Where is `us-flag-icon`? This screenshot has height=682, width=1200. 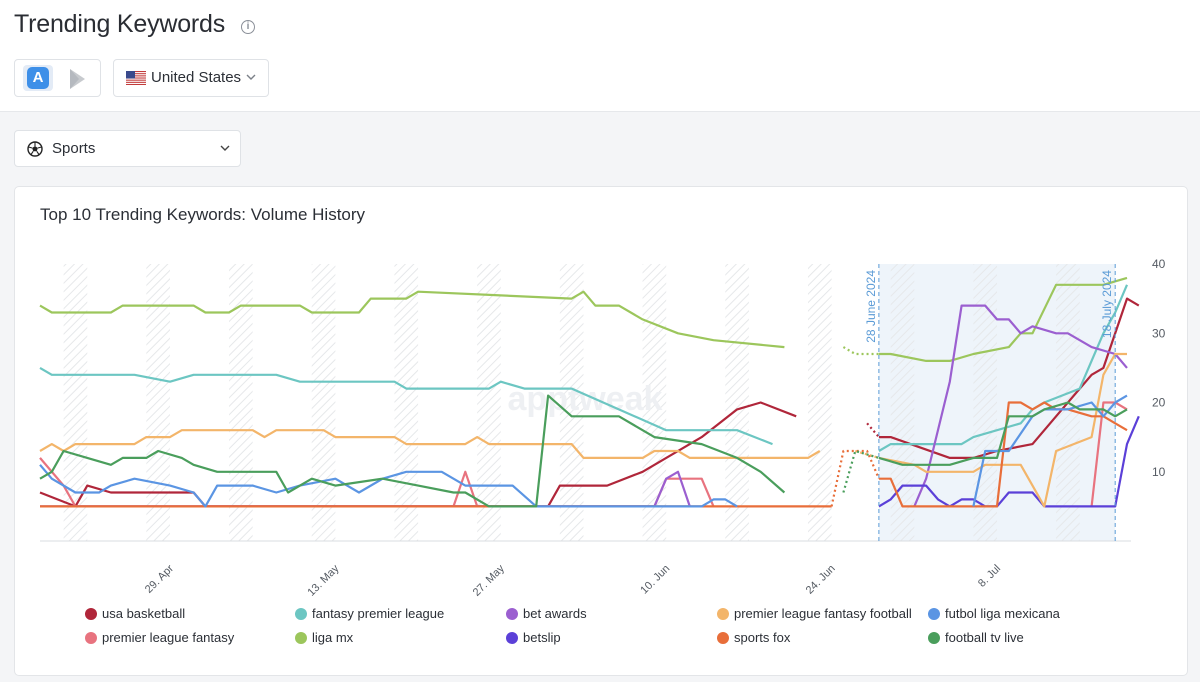 us-flag-icon is located at coordinates (136, 78).